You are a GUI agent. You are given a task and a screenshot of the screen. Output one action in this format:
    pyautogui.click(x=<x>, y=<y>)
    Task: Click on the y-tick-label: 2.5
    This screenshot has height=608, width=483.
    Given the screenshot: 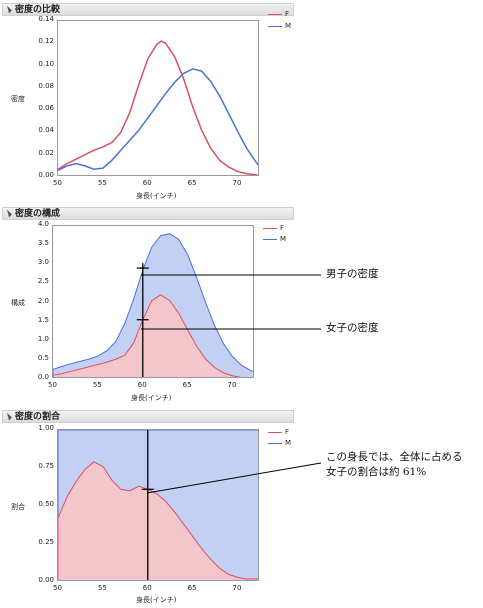 What is the action you would take?
    pyautogui.click(x=43, y=281)
    